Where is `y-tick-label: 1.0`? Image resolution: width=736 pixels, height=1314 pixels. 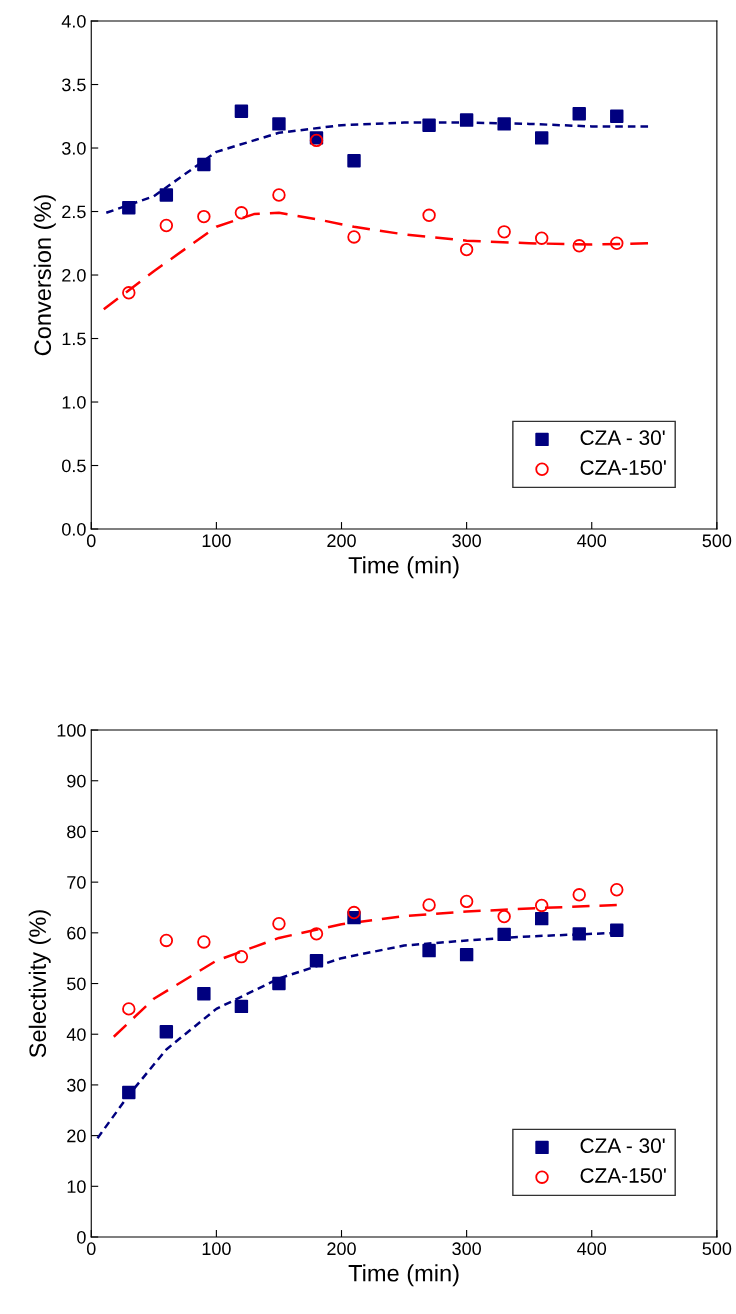
y-tick-label: 1.0 is located at coordinates (74, 402).